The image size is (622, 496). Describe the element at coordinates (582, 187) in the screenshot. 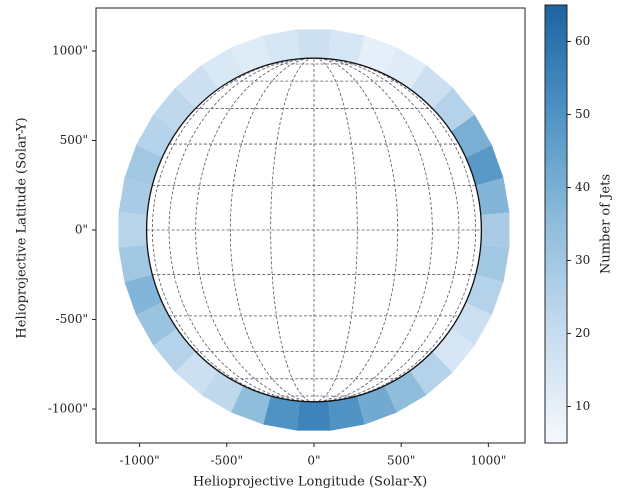

I see `colorbar-tick-label: 40` at that location.